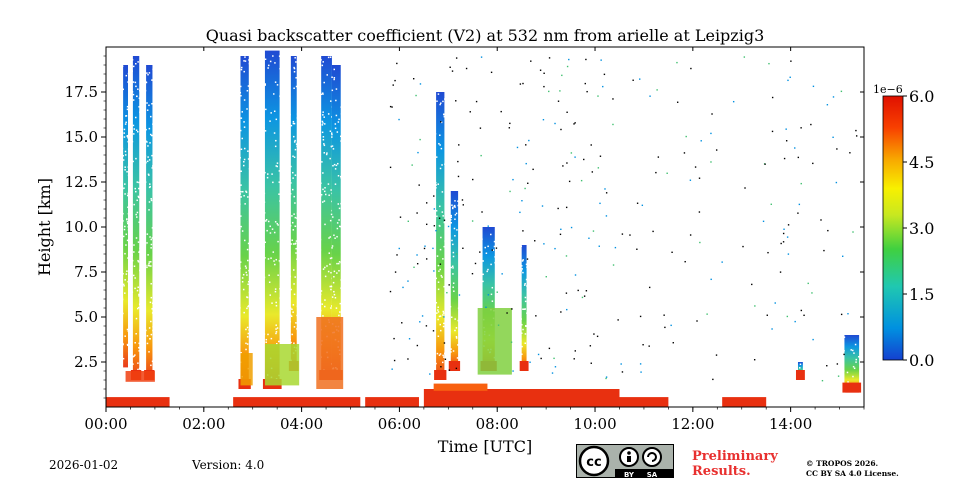 The image size is (960, 480). What do you see at coordinates (593, 462) in the screenshot?
I see `svg-text: cc` at bounding box center [593, 462].